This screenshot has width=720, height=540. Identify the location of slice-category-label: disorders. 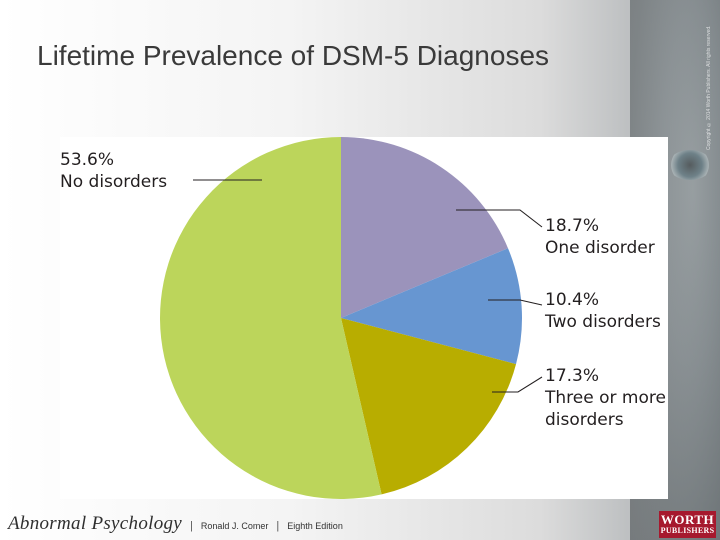
(584, 420).